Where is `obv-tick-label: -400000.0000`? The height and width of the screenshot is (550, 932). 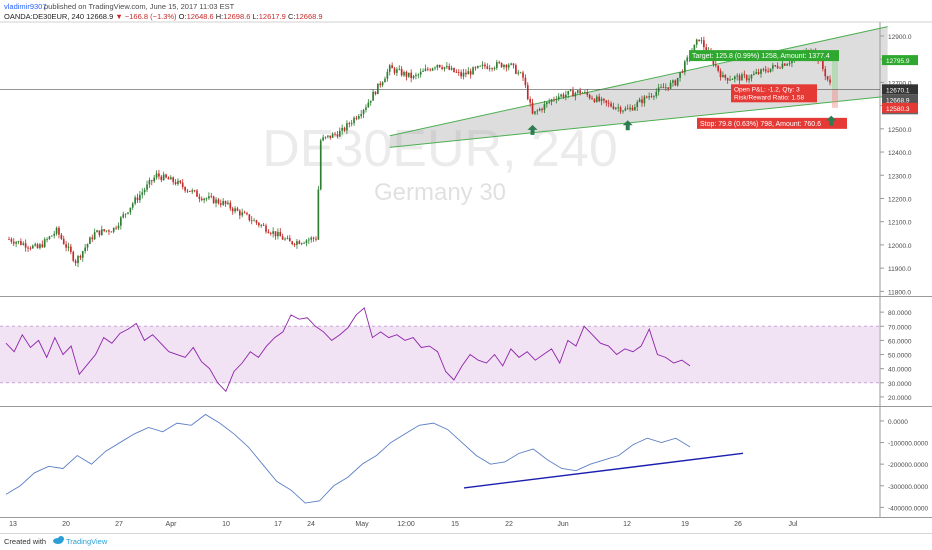
obv-tick-label: -400000.0000 is located at coordinates (908, 508).